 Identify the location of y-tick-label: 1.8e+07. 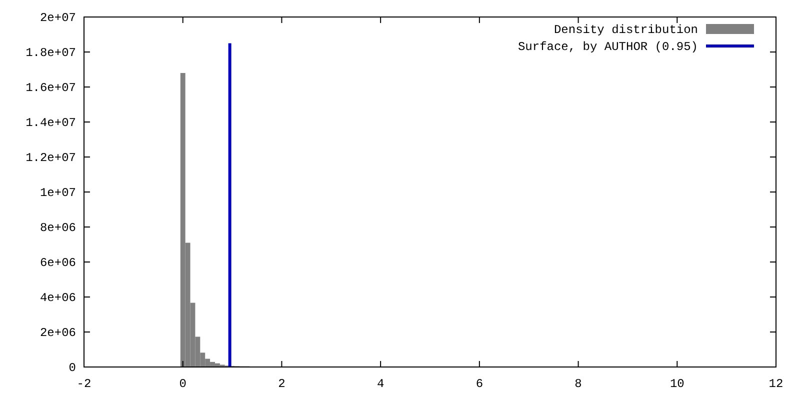
(51, 53).